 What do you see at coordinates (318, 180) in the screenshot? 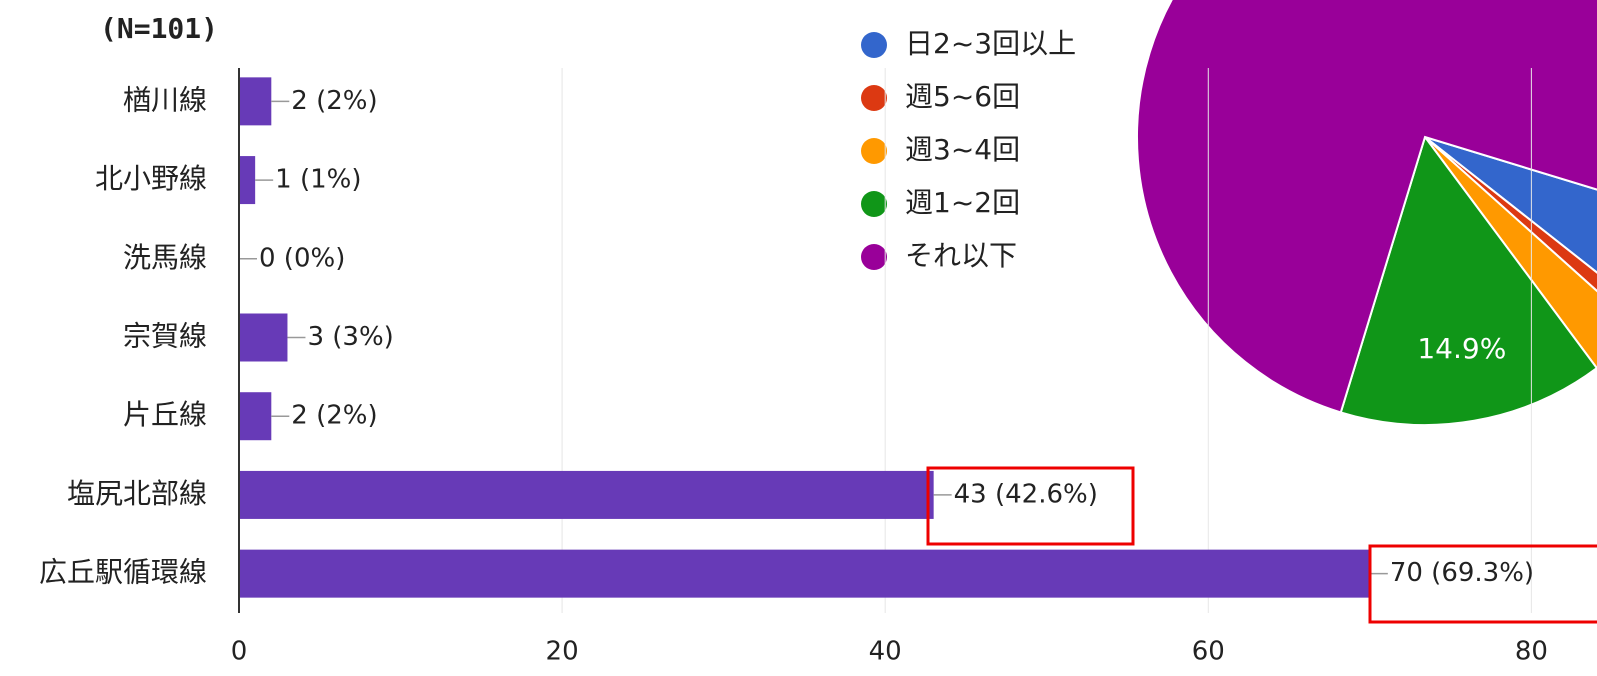
I see `value-label: 1 (1%)` at bounding box center [318, 180].